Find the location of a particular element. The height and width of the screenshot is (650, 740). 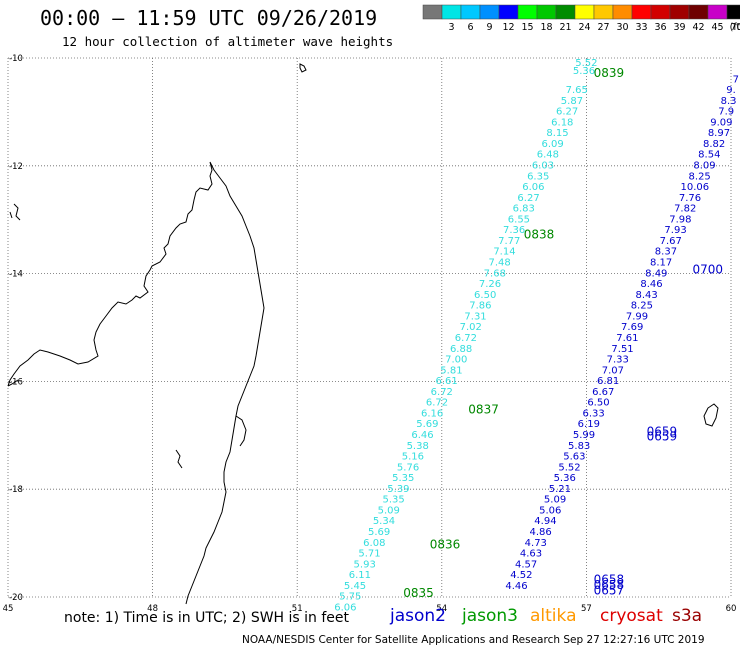

swh-value-jason2: 7.9 is located at coordinates (726, 112).